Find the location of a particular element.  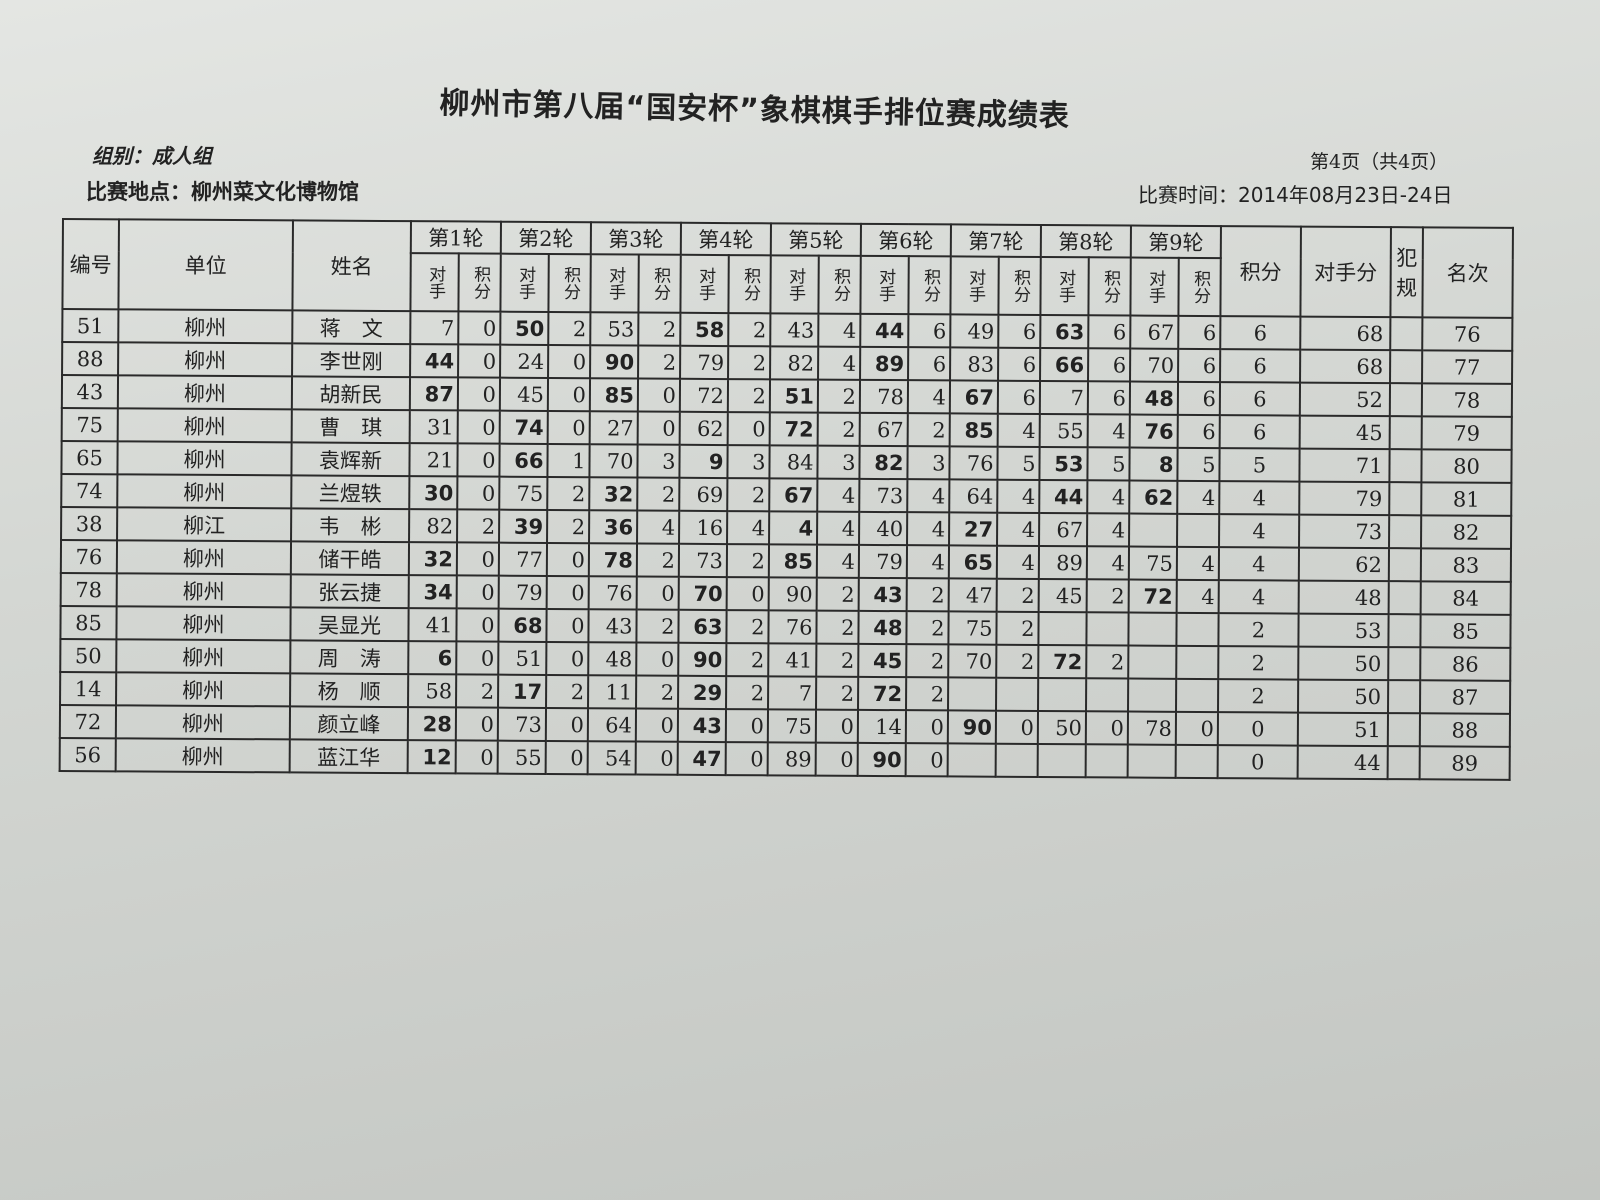

player-name: 周 涛 is located at coordinates (349, 657).